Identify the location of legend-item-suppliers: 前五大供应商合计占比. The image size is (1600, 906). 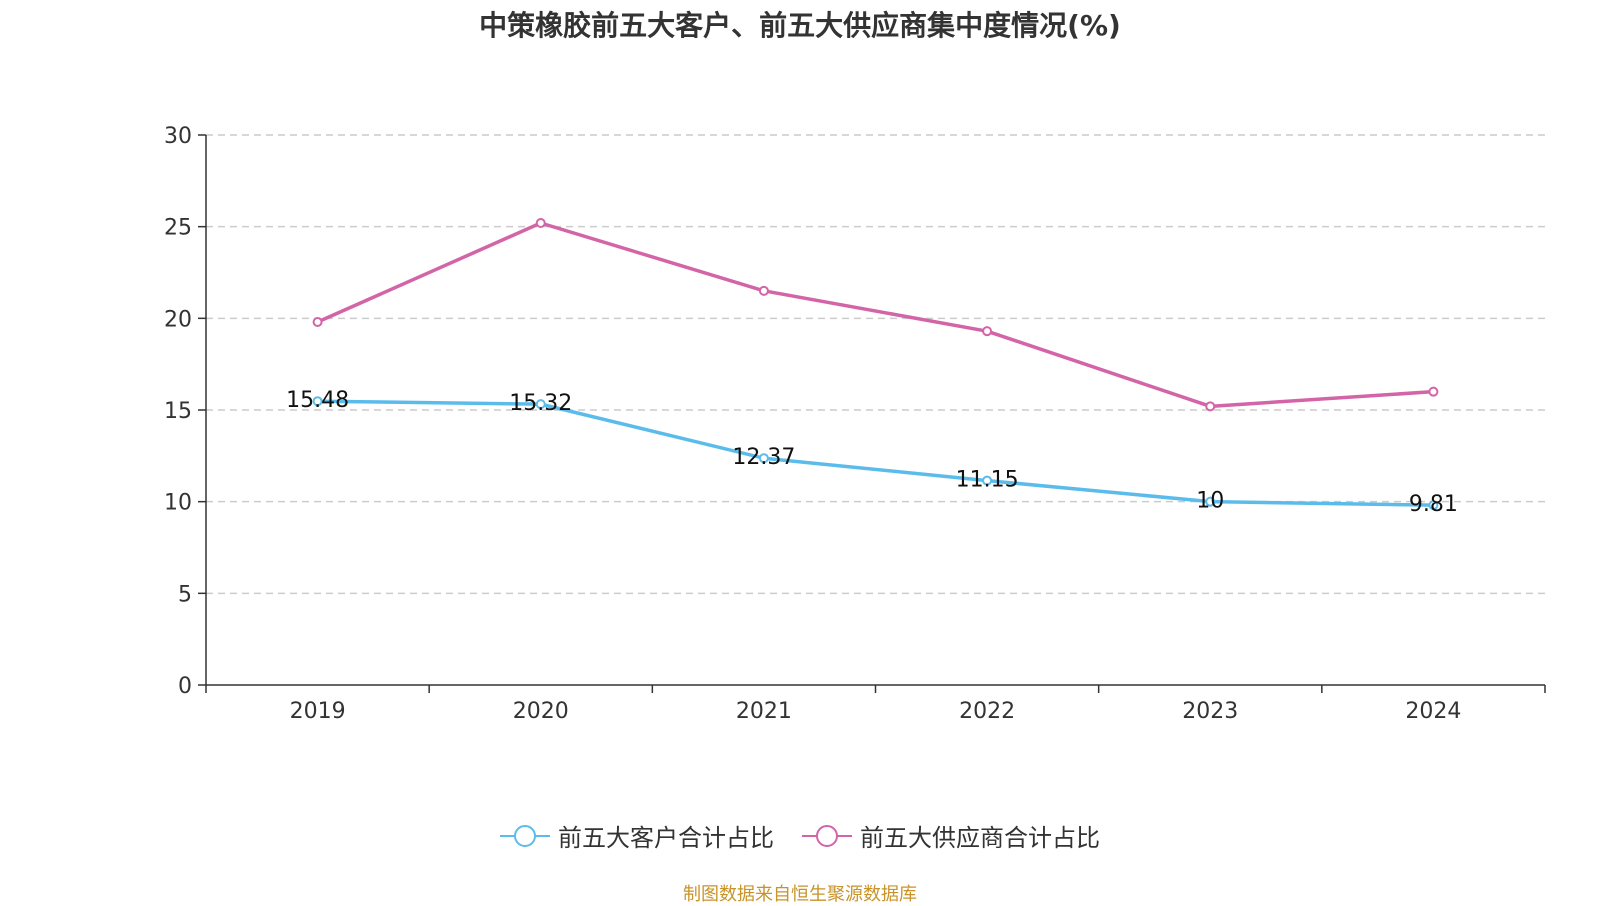
(951, 835).